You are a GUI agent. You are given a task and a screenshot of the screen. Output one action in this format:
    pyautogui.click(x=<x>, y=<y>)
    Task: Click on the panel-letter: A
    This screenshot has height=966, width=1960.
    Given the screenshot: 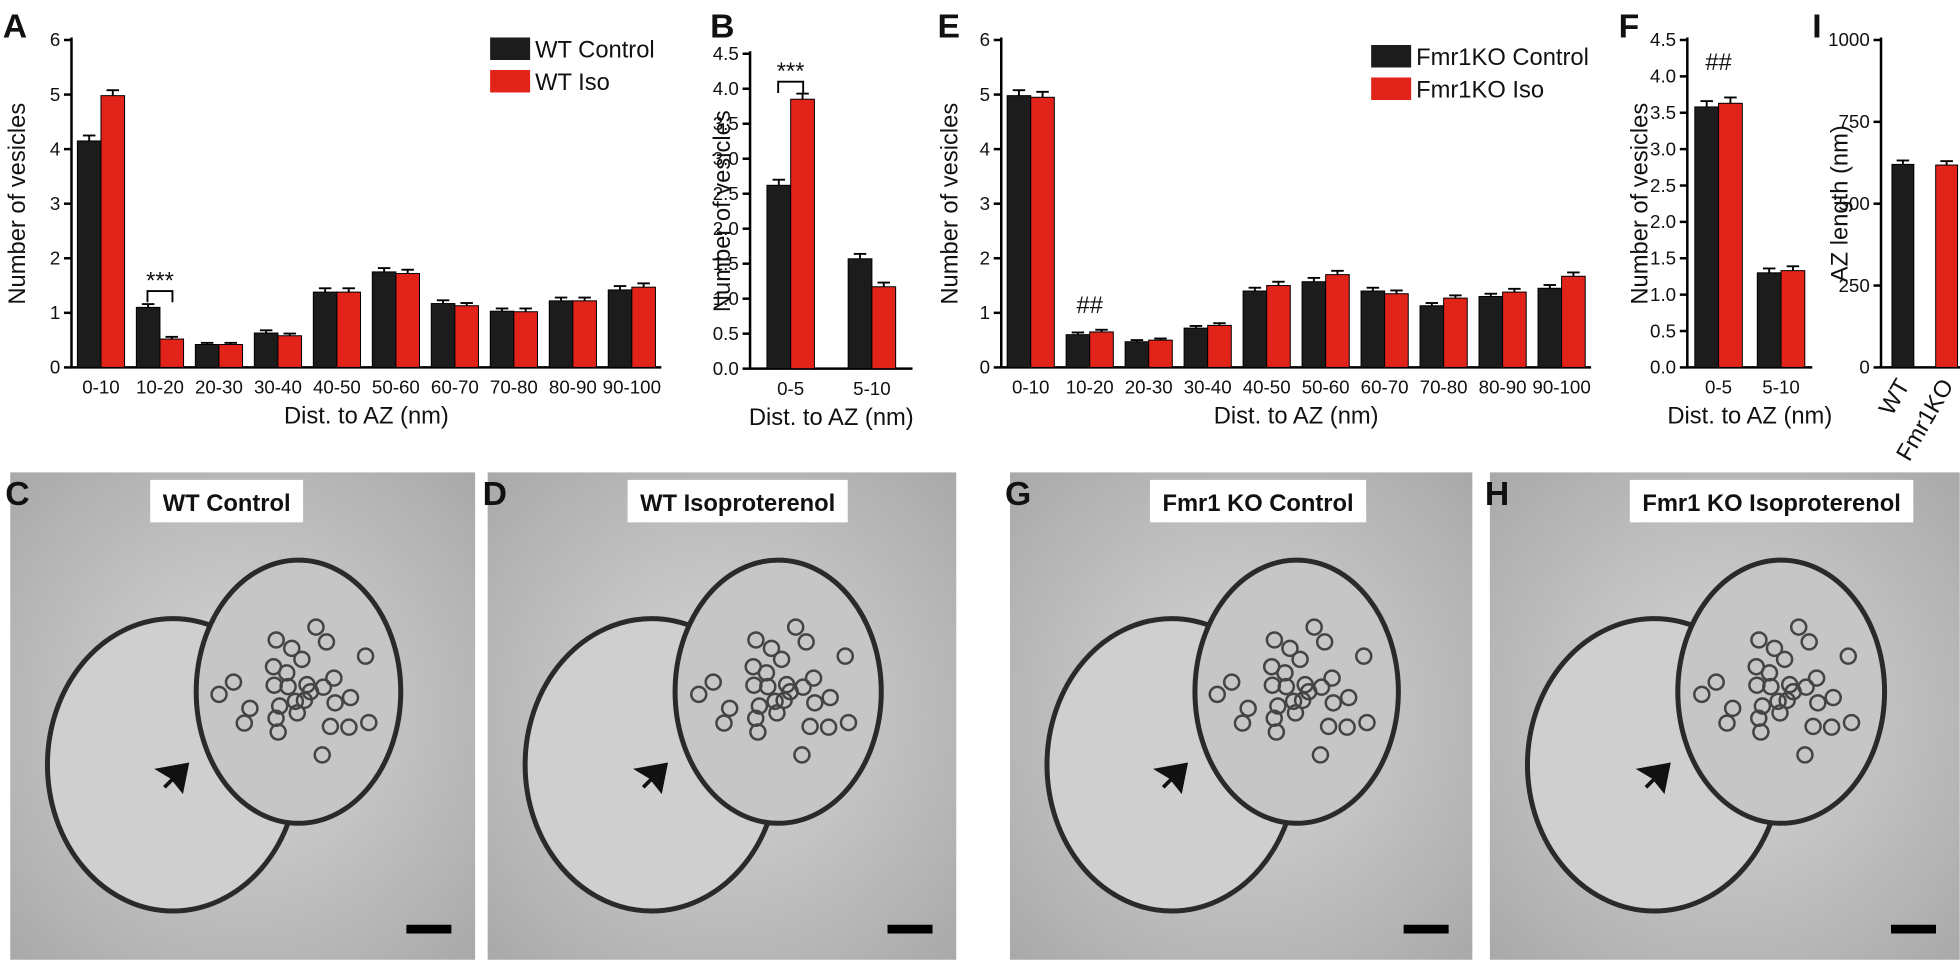 What is the action you would take?
    pyautogui.click(x=15, y=26)
    